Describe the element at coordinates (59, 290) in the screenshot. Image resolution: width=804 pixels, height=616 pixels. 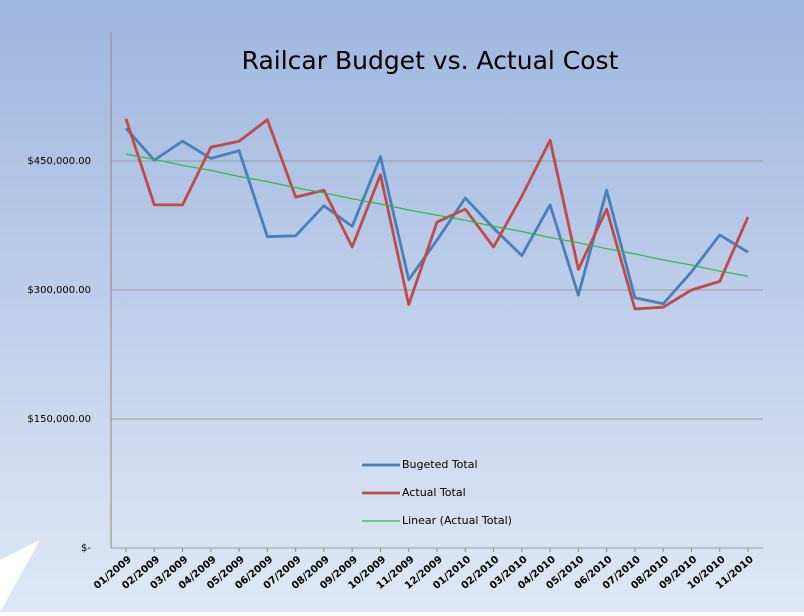
I see `y-tick-label: $300,000.00` at that location.